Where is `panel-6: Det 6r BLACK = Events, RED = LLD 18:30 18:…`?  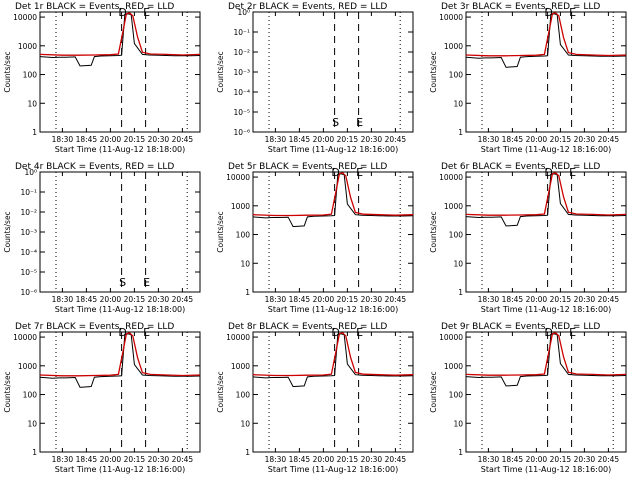
panel-6: Det 6r BLACK = Events, RED = LLD 18:30 18:… is located at coordinates (528, 238).